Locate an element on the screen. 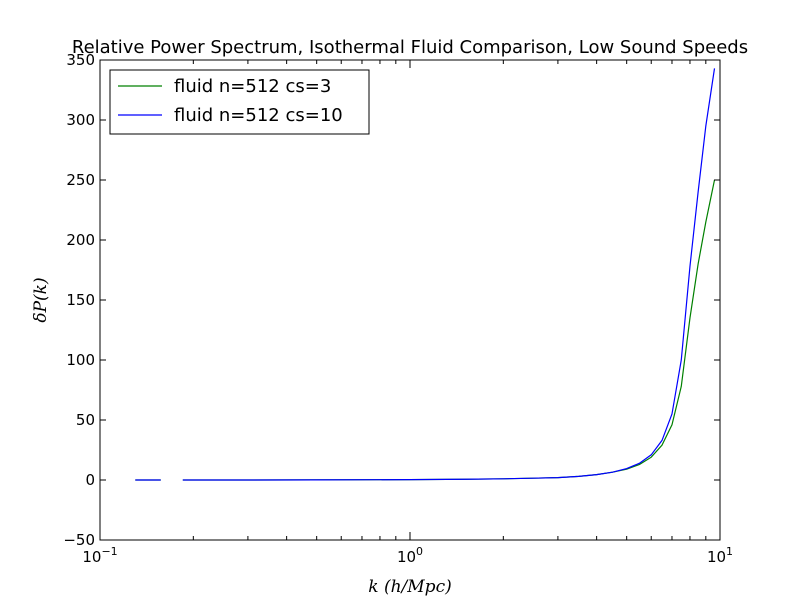 Image resolution: width=800 pixels, height=600 pixels. y-tick-label: 100 is located at coordinates (80, 360).